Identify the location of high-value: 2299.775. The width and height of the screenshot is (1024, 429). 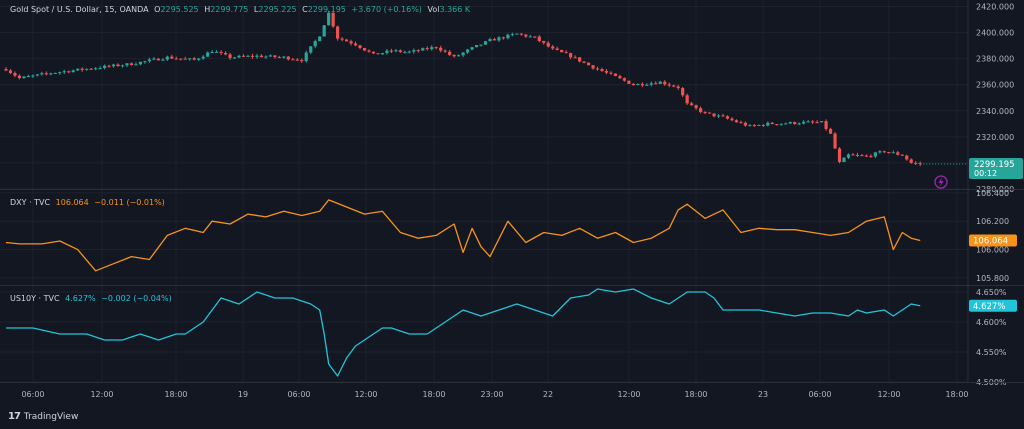
(229, 9).